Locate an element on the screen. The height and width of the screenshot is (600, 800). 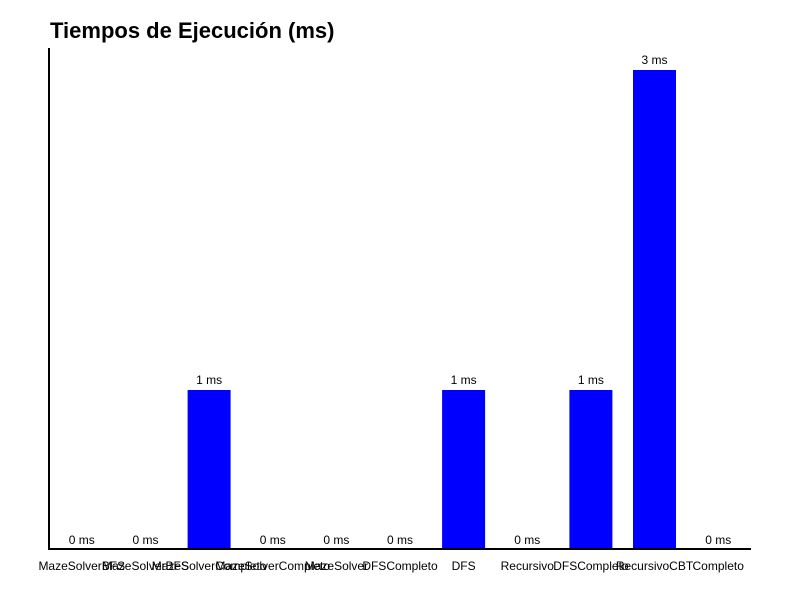
category-label: MazeSolver is located at coordinates (336, 566).